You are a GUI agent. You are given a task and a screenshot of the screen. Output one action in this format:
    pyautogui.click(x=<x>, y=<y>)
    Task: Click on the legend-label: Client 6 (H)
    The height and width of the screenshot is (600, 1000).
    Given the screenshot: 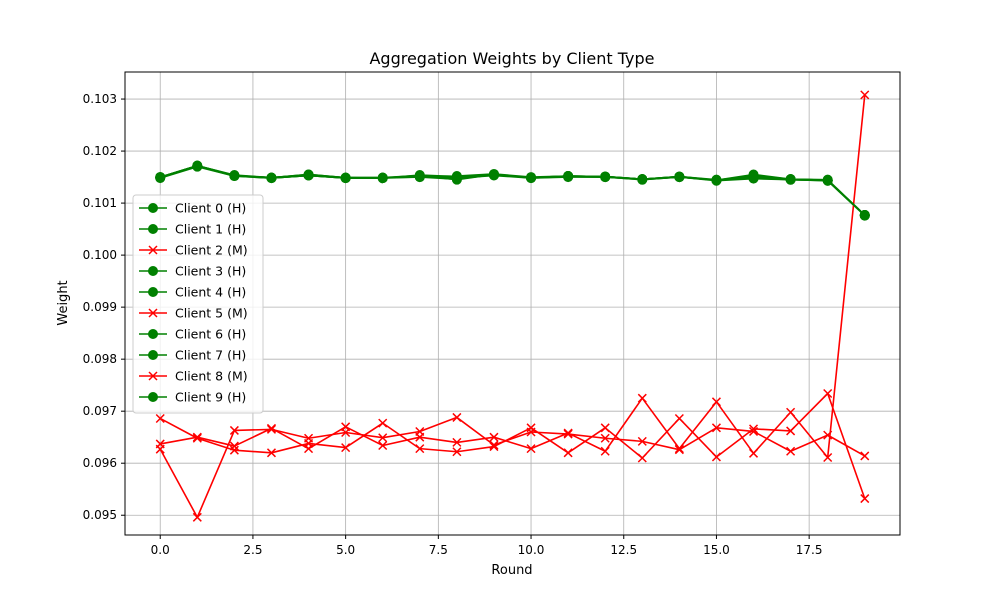 What is the action you would take?
    pyautogui.click(x=210, y=334)
    